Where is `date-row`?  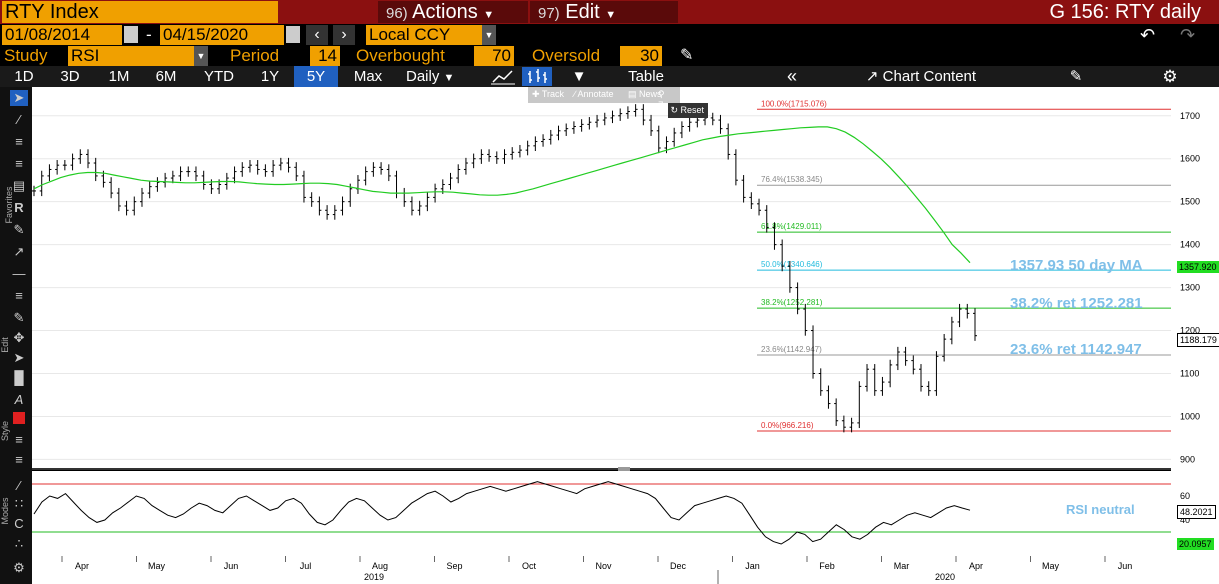
date-row is located at coordinates (609, 35).